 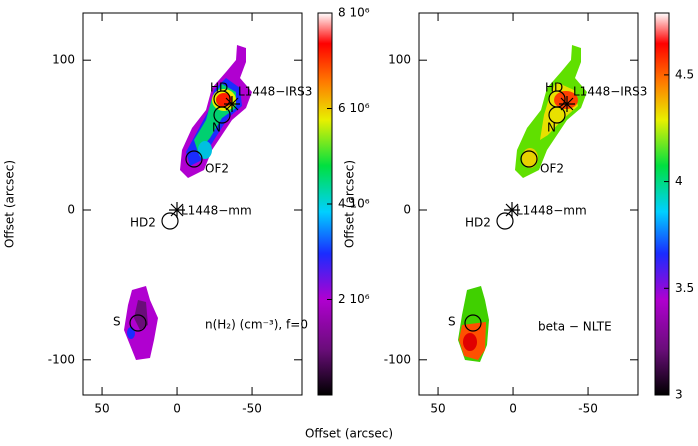 What do you see at coordinates (575, 327) in the screenshot?
I see `annotation: beta − NLTE` at bounding box center [575, 327].